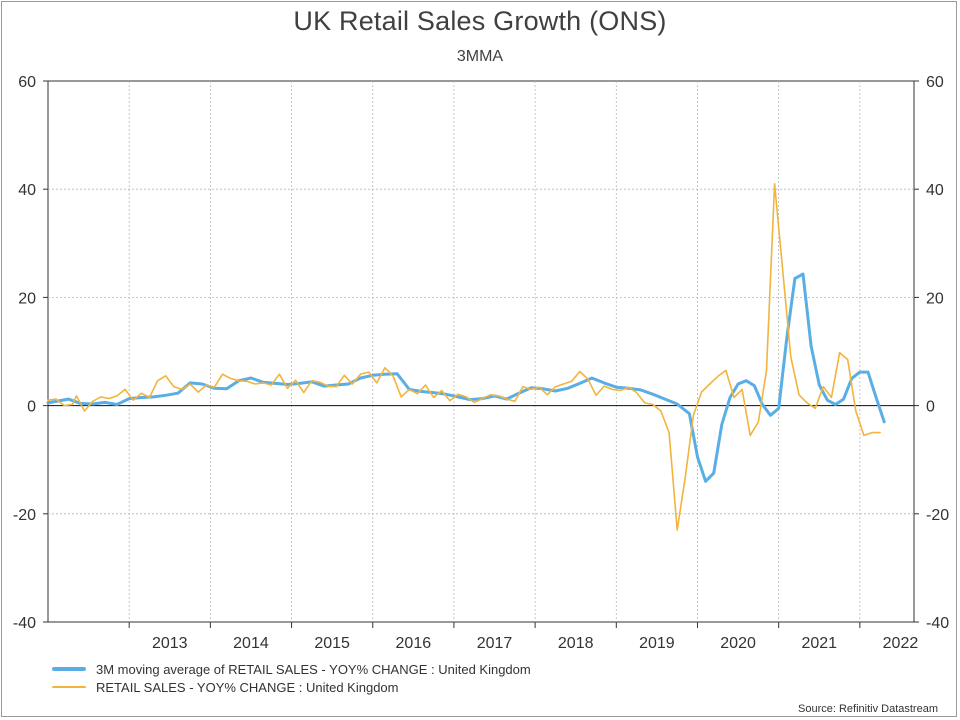 The image size is (960, 720). Describe the element at coordinates (937, 515) in the screenshot. I see `y-tick-label-right: -20` at that location.